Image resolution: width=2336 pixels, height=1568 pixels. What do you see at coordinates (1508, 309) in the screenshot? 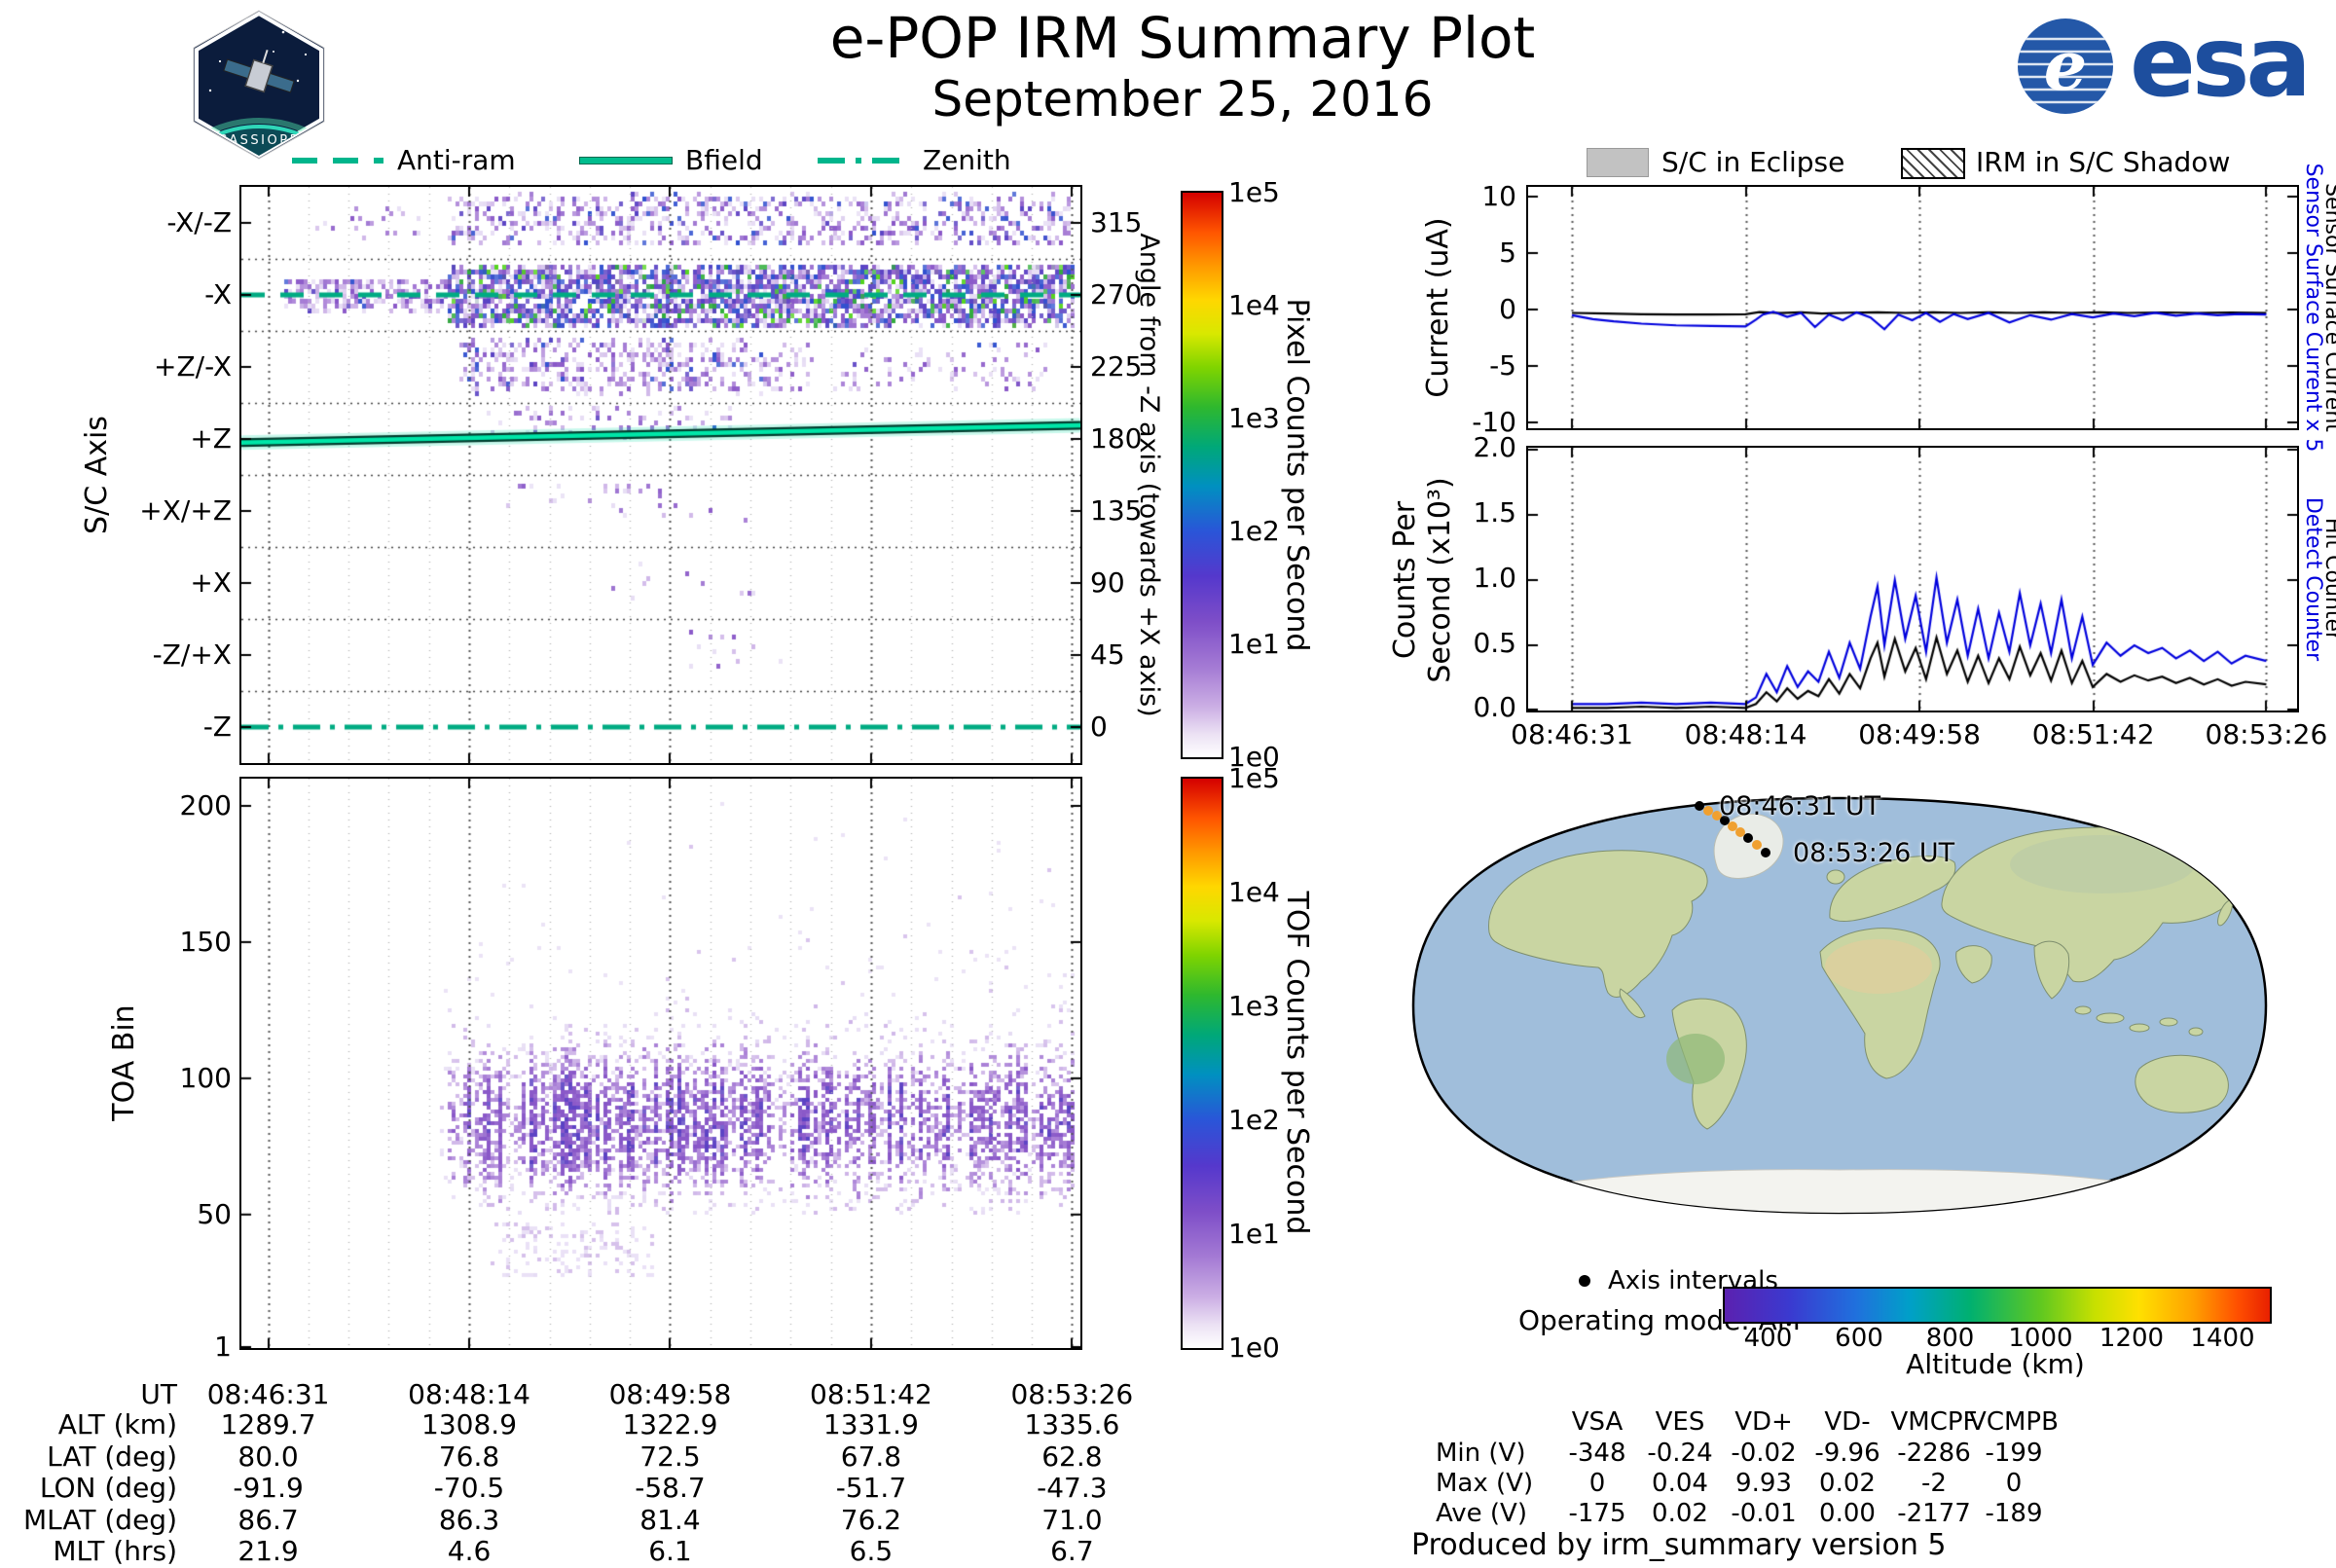
I see `current-ytick: 0` at bounding box center [1508, 309].